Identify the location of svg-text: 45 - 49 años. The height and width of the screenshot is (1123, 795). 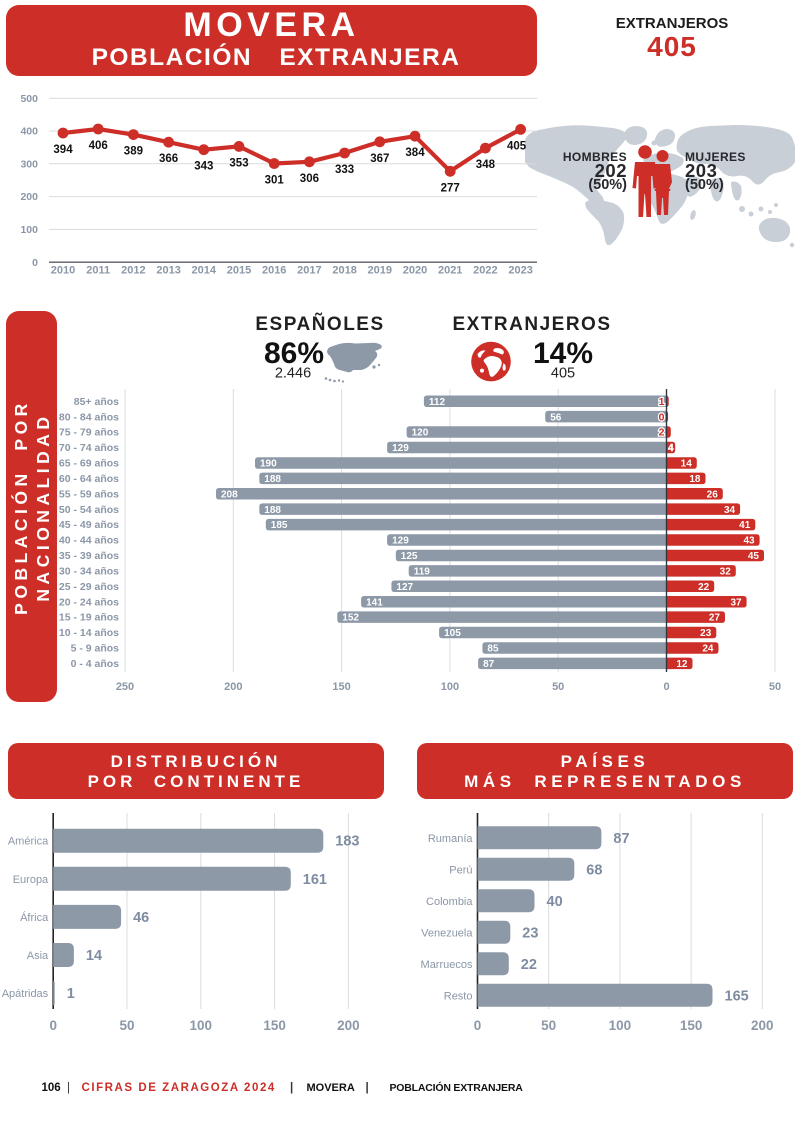
(89, 525).